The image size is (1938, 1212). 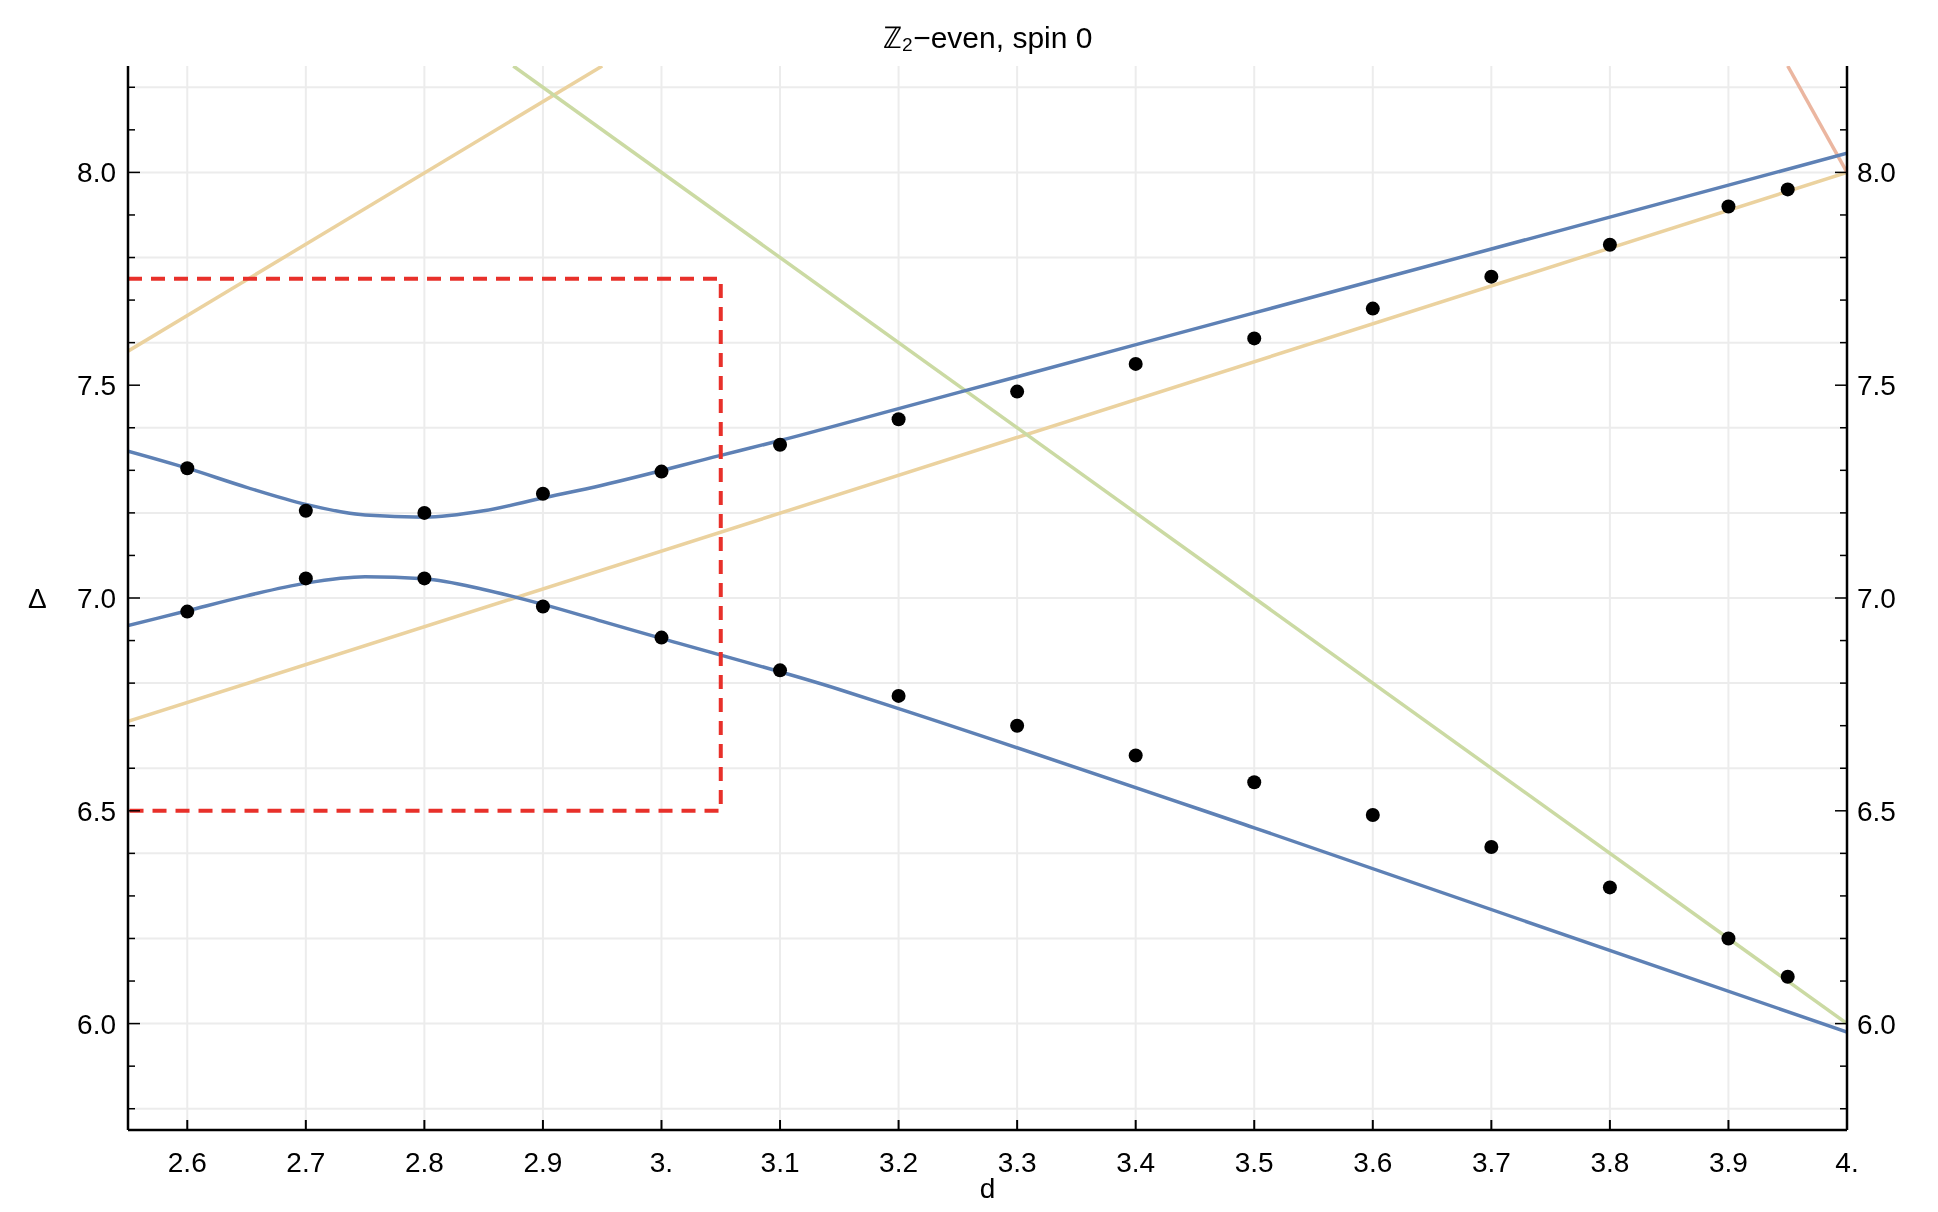 I want to click on x-tick-label: 3.6, so click(x=1373, y=1162).